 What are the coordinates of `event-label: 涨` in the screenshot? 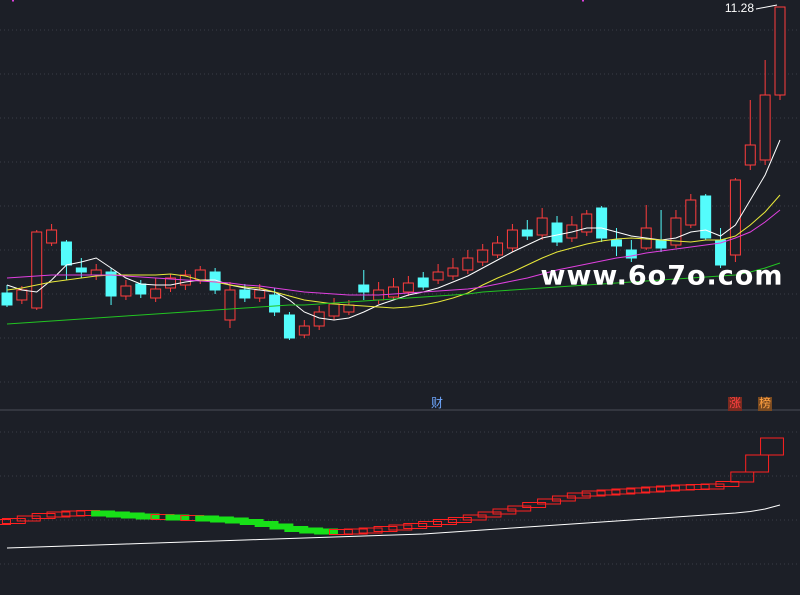 It's located at (735, 402).